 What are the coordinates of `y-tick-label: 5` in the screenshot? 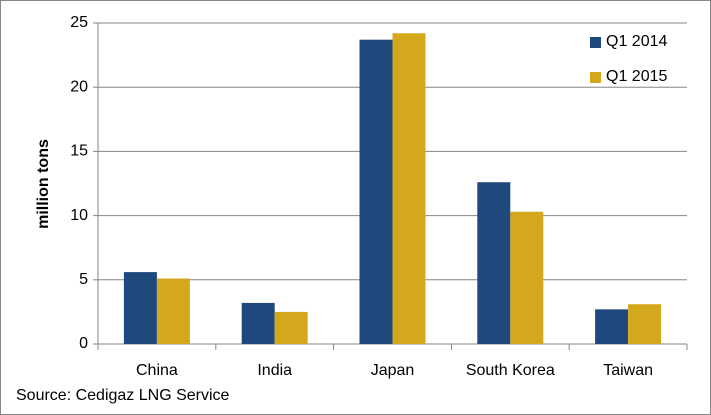 It's located at (83, 279).